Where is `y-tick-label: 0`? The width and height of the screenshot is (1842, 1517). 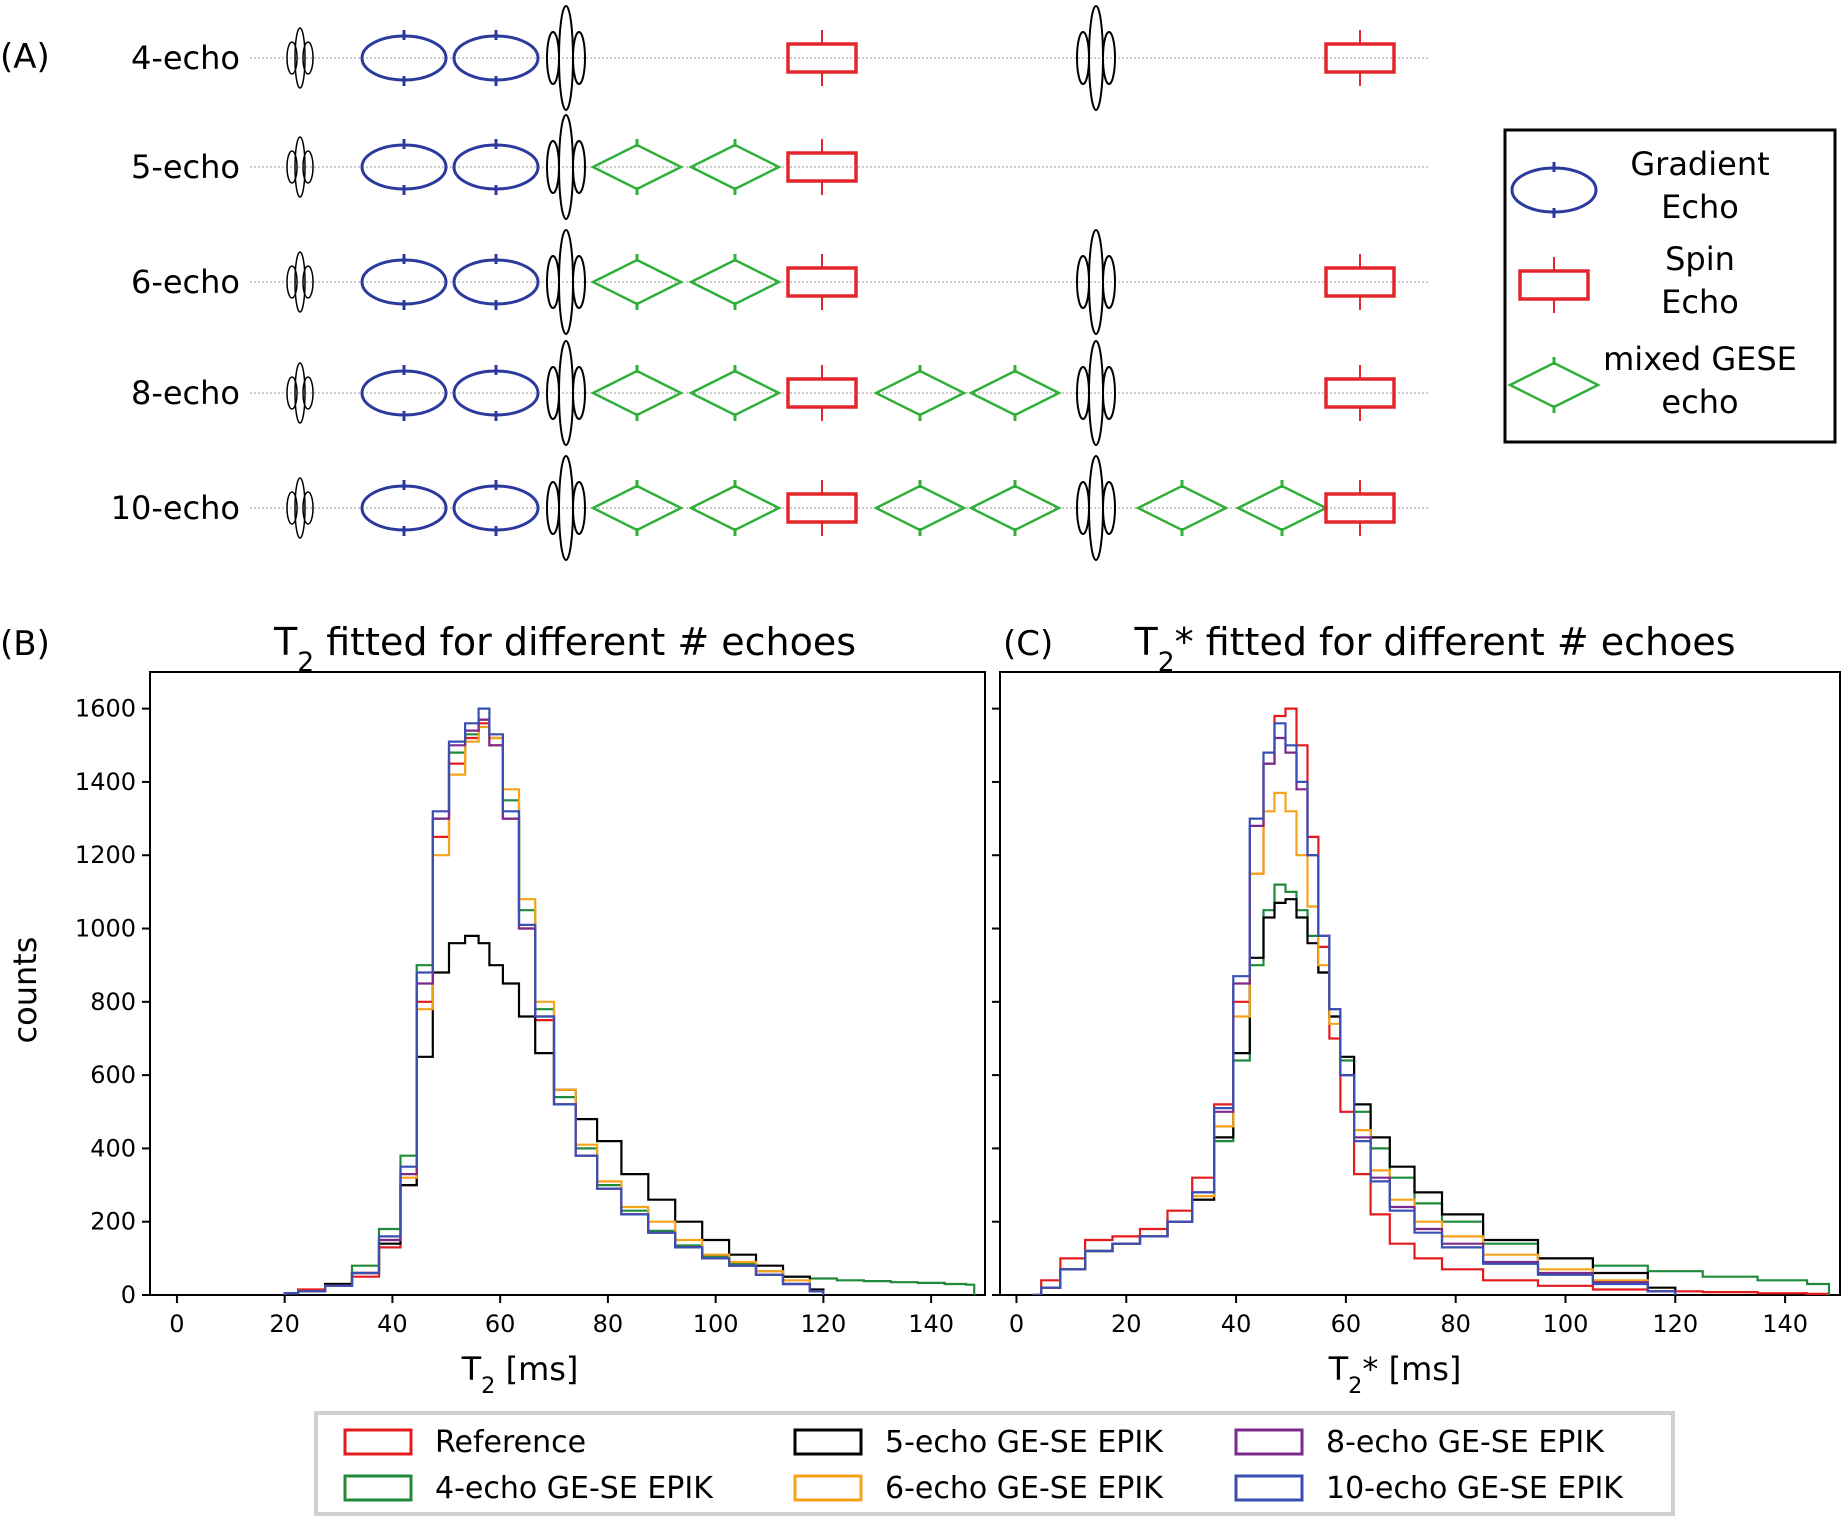 y-tick-label: 0 is located at coordinates (128, 1295).